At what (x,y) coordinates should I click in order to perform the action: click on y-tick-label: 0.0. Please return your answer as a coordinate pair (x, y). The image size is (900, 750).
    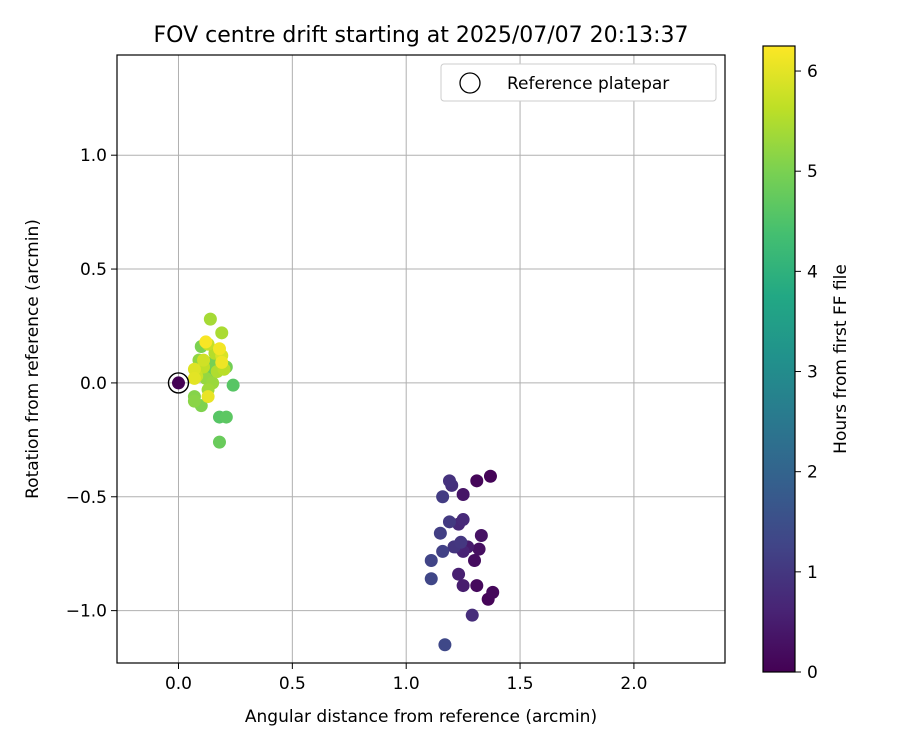
    Looking at the image, I should click on (93, 384).